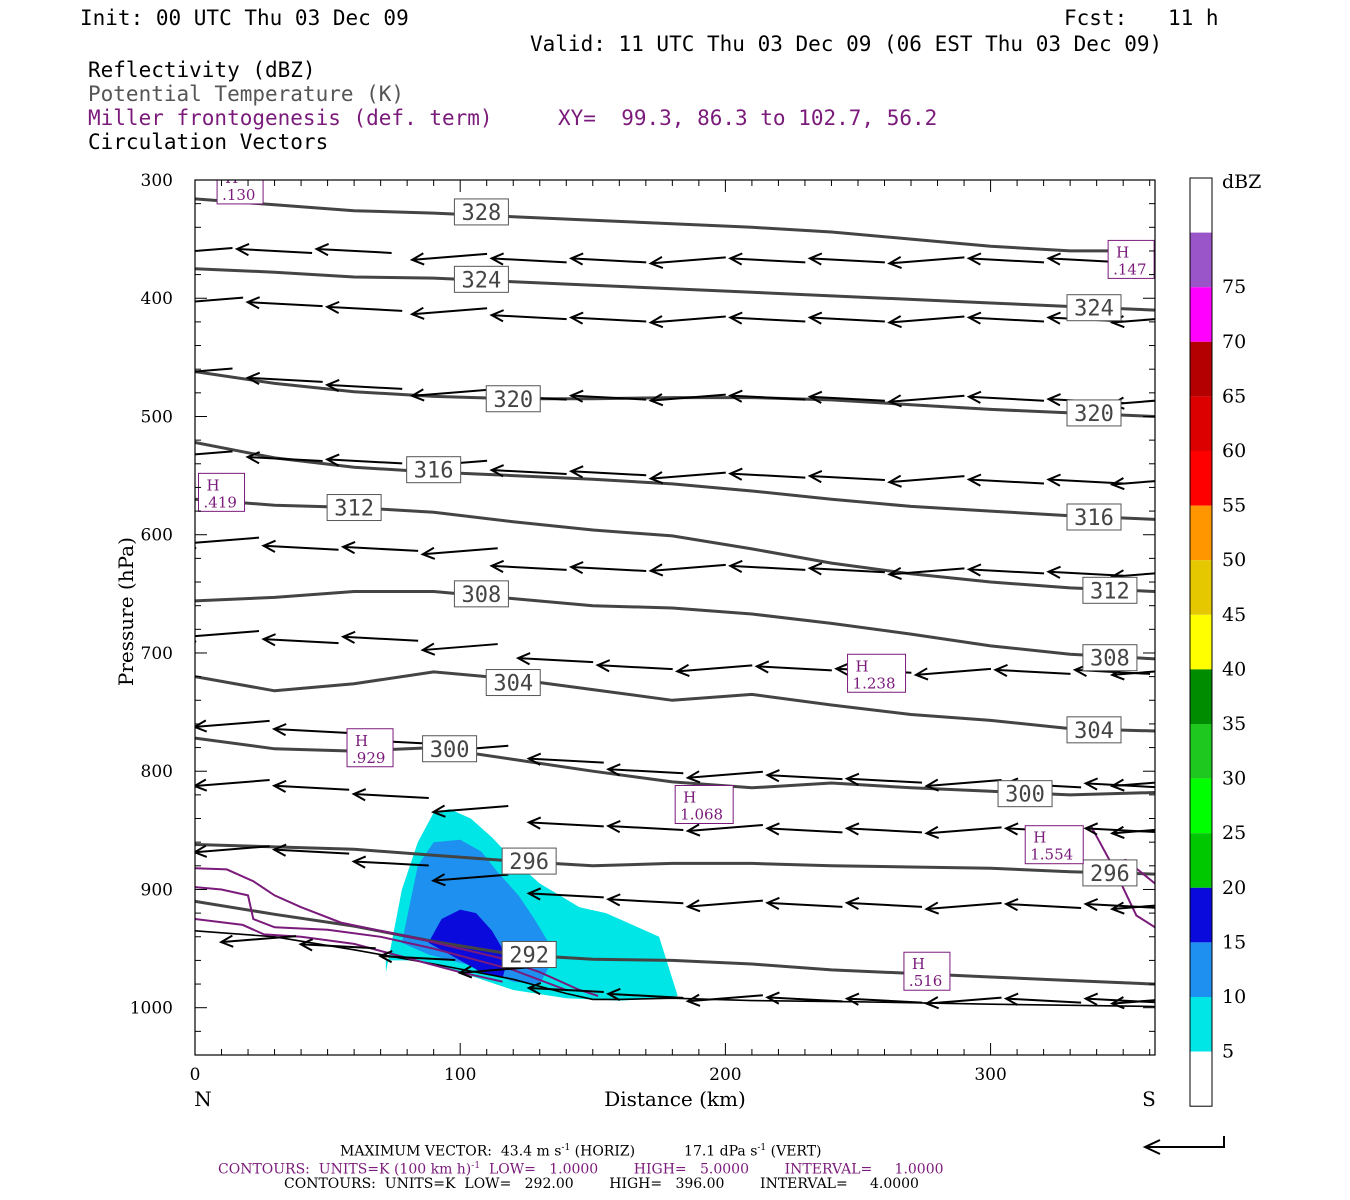 Image resolution: width=1350 pixels, height=1200 pixels. I want to click on theta-label-text: 300, so click(450, 750).